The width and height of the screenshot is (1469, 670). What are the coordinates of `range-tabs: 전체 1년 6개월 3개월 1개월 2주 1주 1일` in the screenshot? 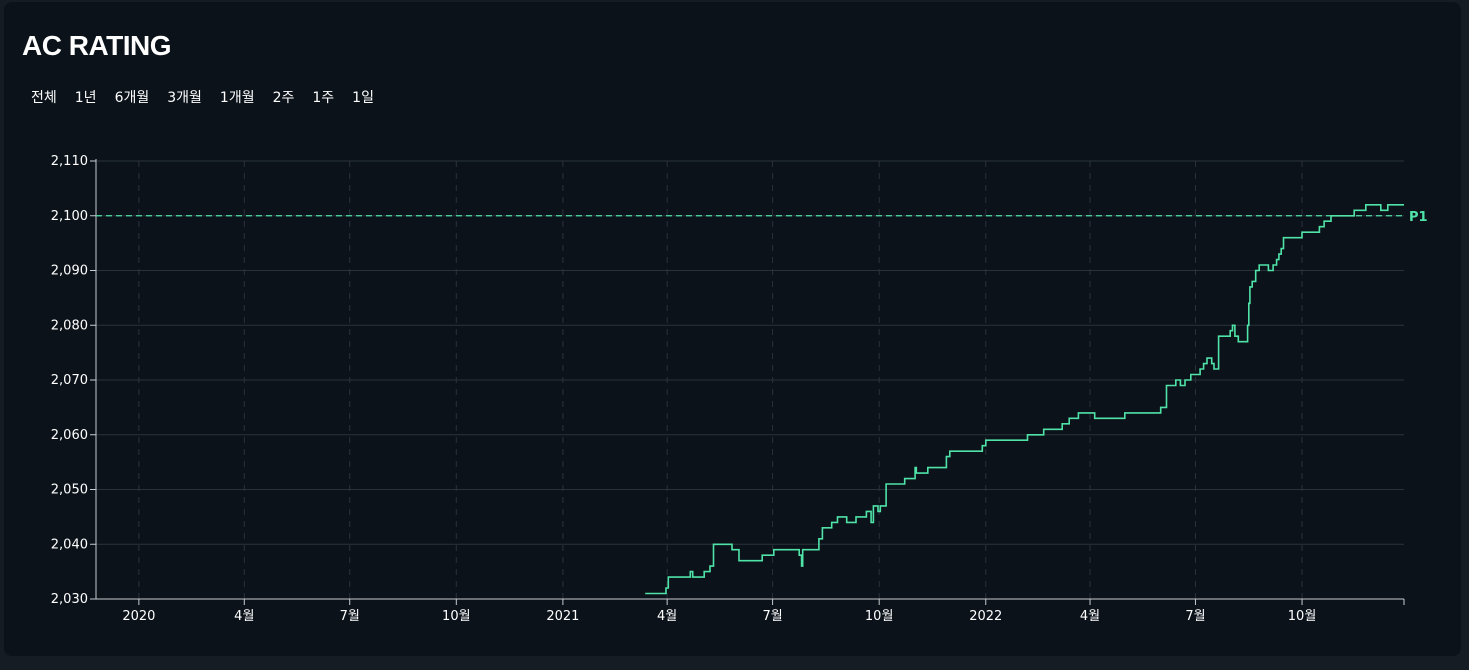 It's located at (202, 98).